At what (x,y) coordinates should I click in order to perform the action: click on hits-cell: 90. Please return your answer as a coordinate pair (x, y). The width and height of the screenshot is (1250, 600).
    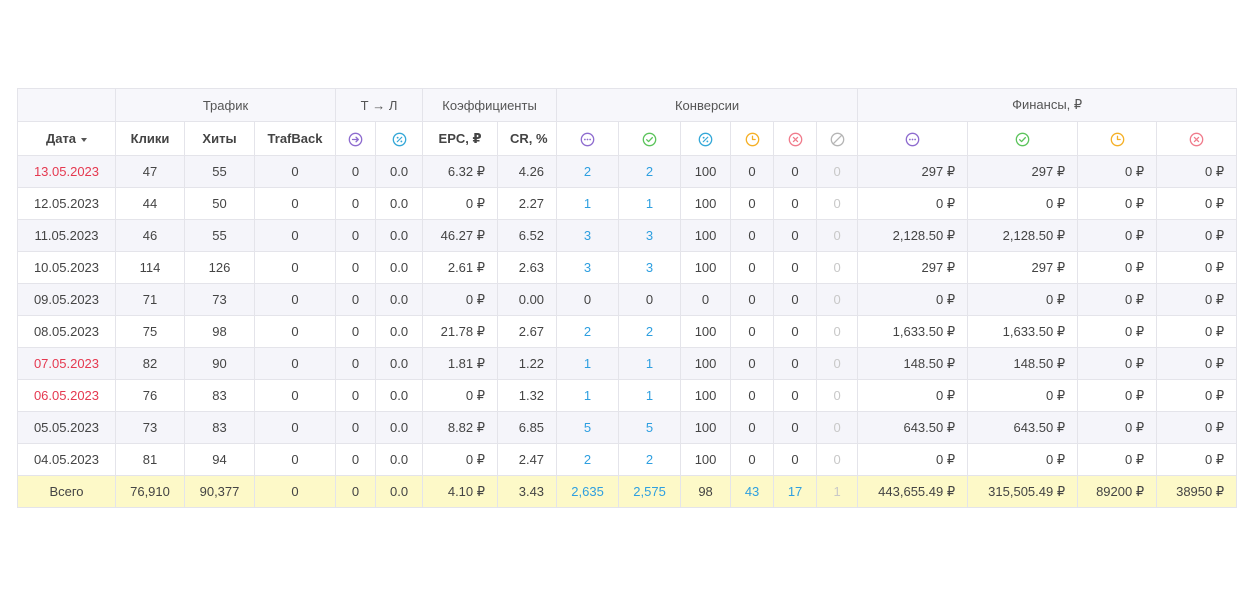
    Looking at the image, I should click on (219, 363).